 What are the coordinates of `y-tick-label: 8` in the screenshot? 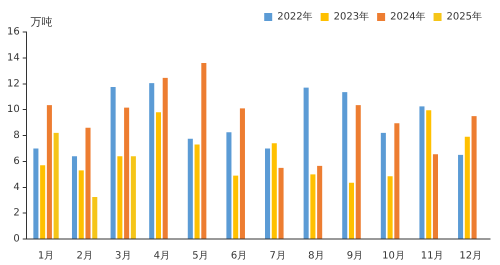 It's located at (16, 136).